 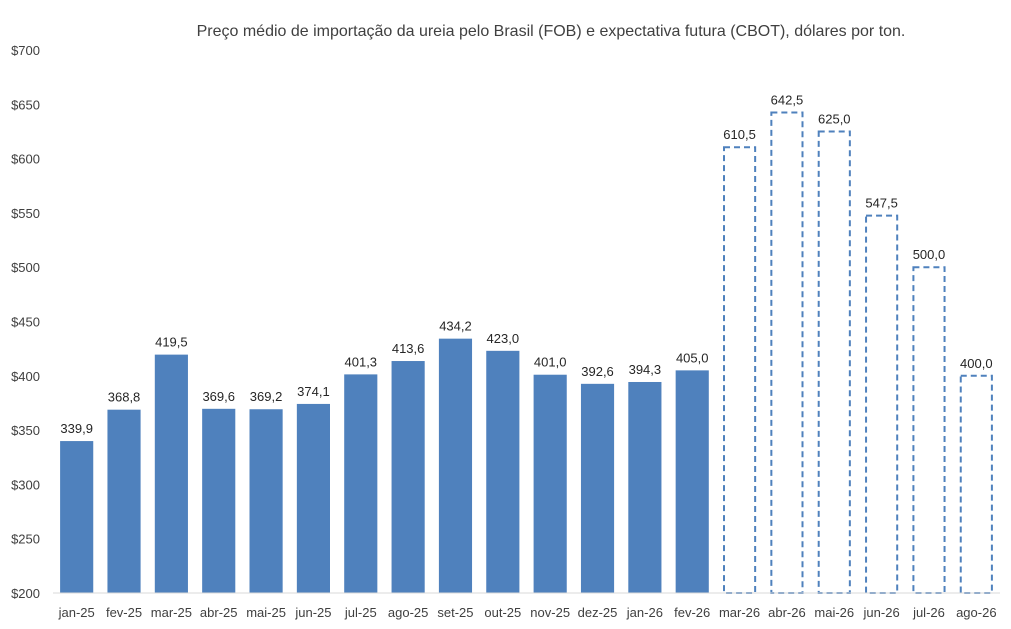 I want to click on x-tick-label: mai-25, so click(x=266, y=612).